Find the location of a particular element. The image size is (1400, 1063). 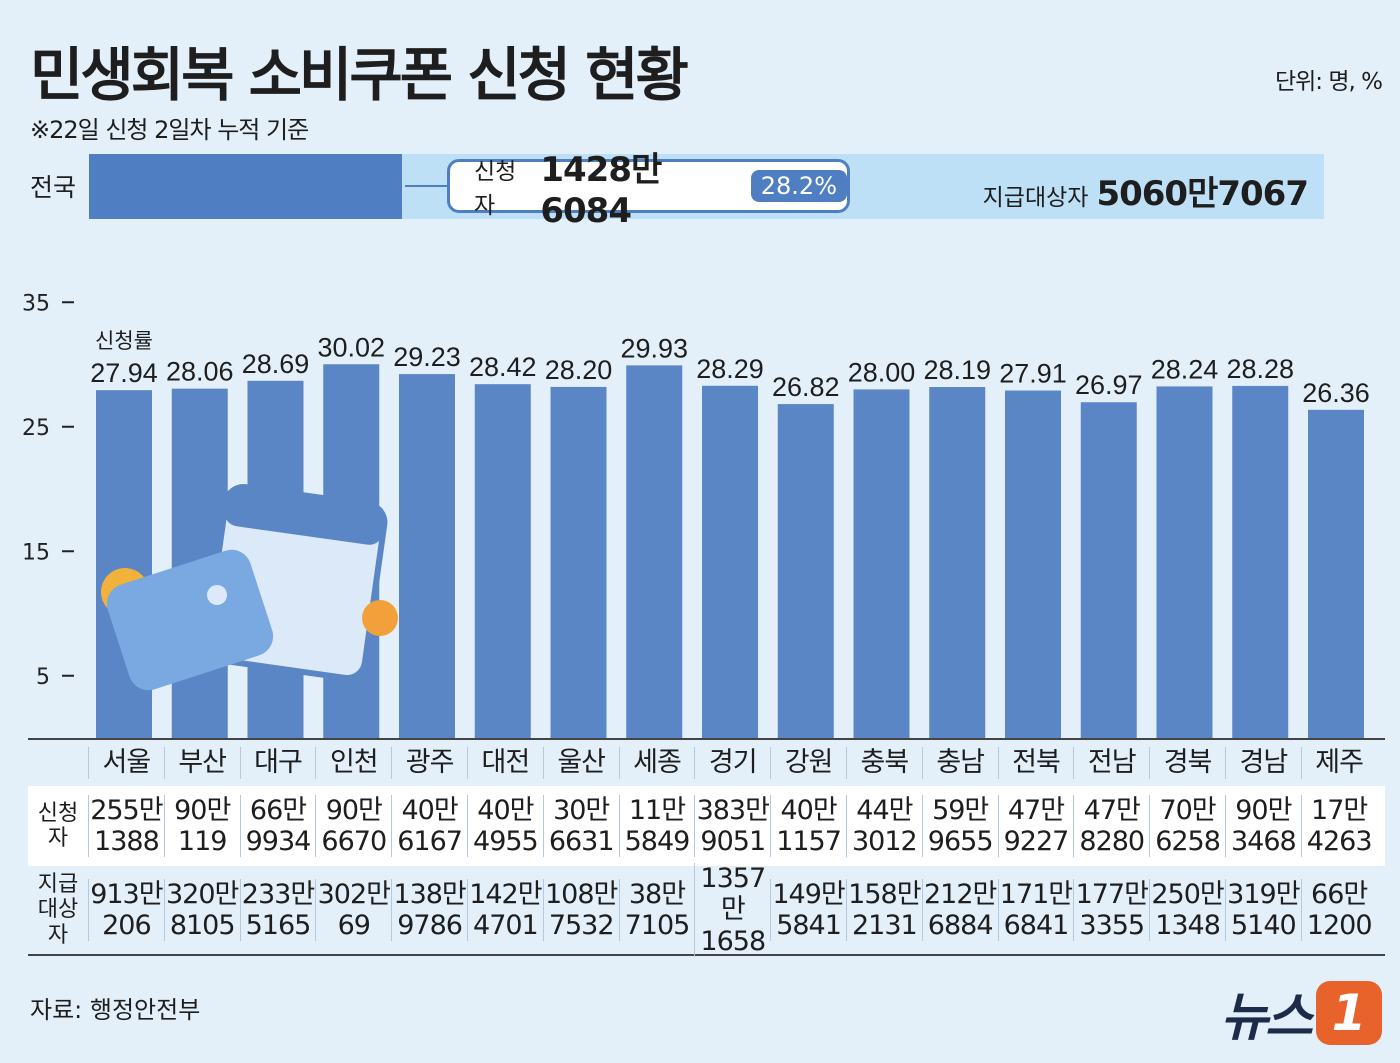

target-cell: 250만 1348 is located at coordinates (1187, 910).